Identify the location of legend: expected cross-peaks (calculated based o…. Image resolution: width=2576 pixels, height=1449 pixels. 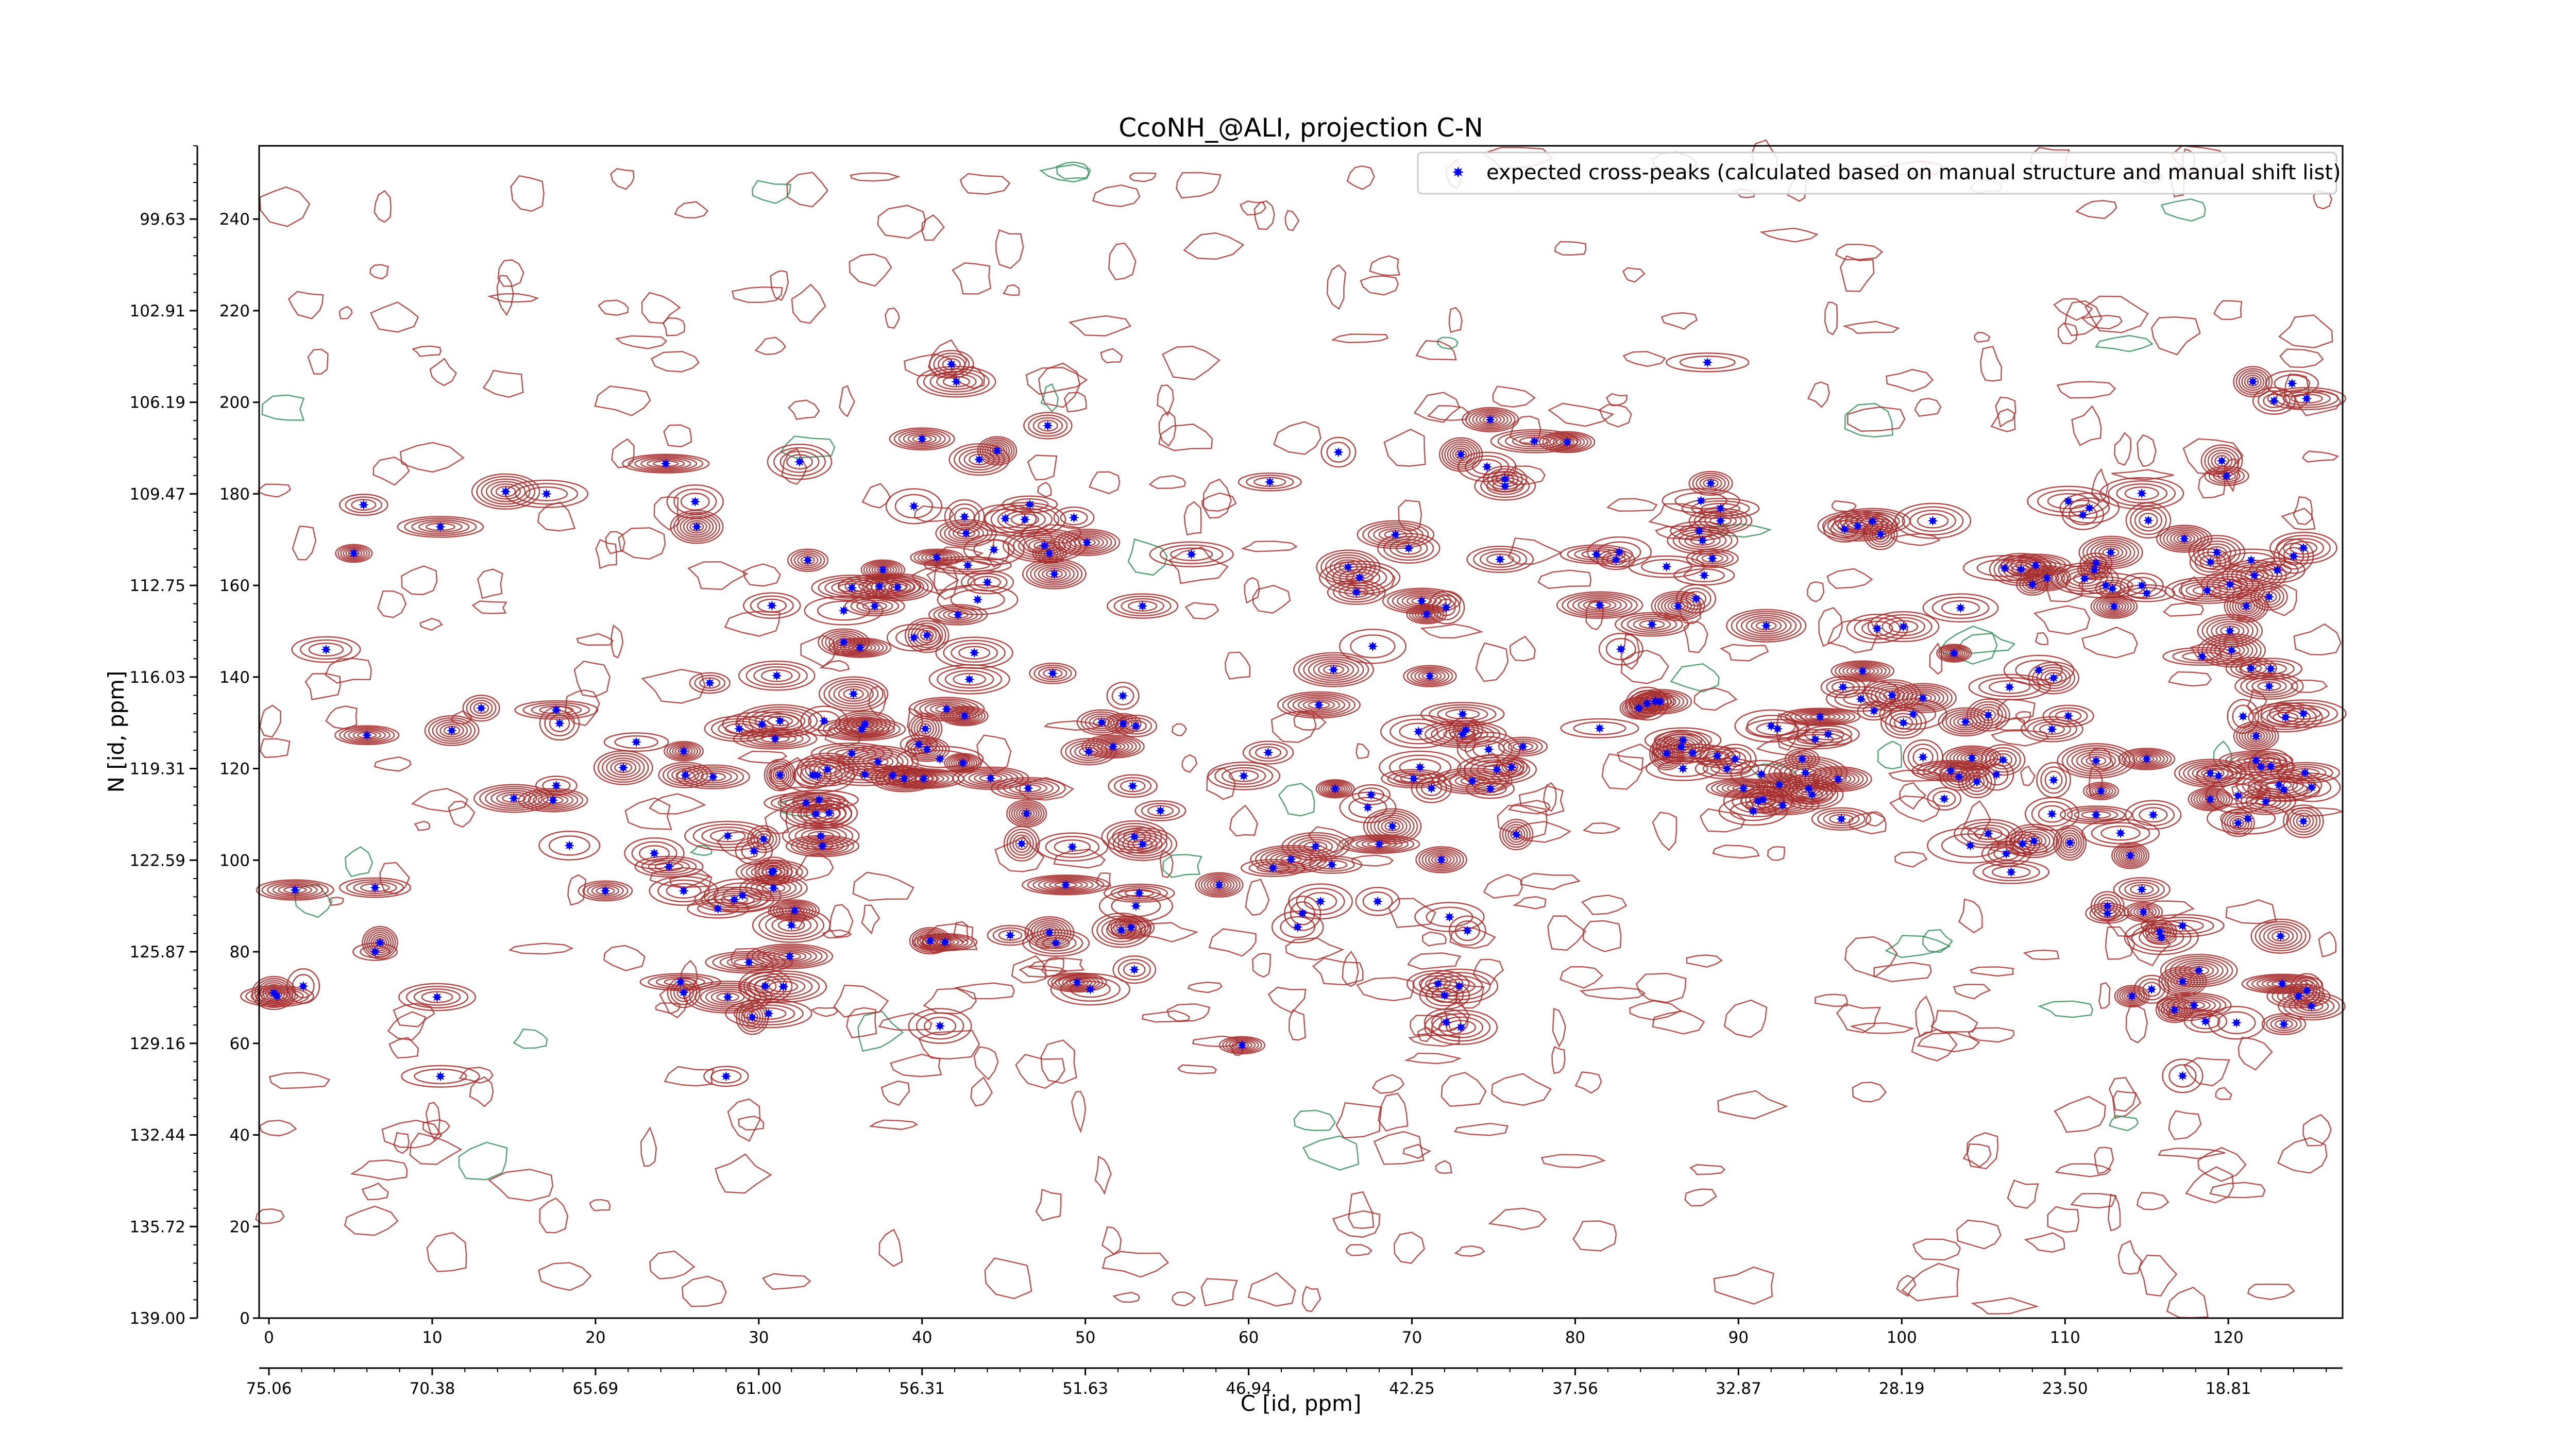
(1879, 173).